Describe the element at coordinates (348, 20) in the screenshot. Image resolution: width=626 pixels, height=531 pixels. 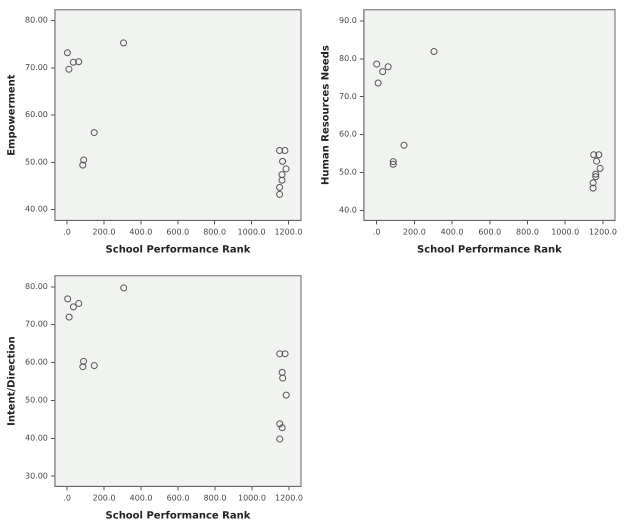
I see `y-tick-label: 90.0` at that location.